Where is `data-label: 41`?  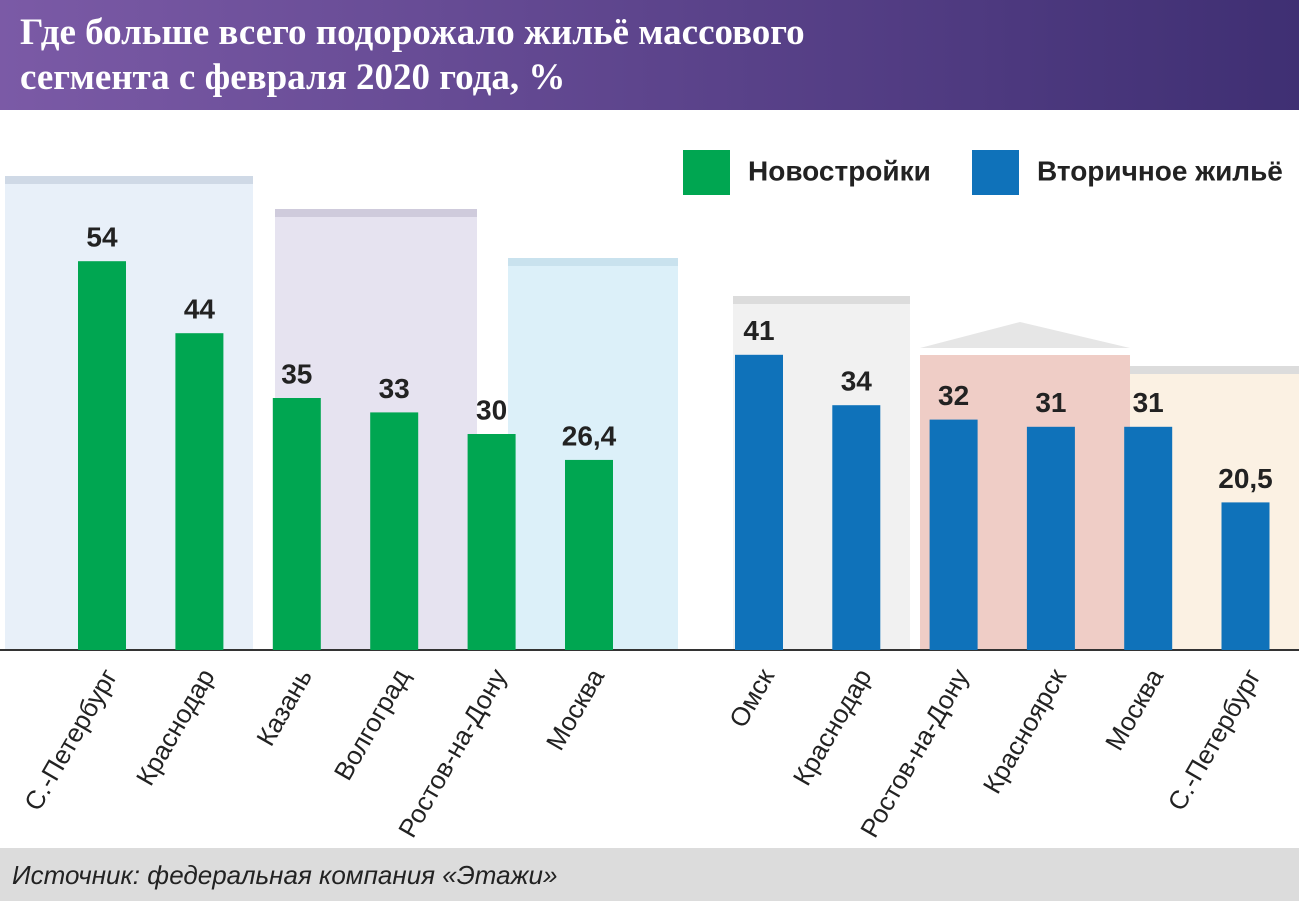 data-label: 41 is located at coordinates (758, 330).